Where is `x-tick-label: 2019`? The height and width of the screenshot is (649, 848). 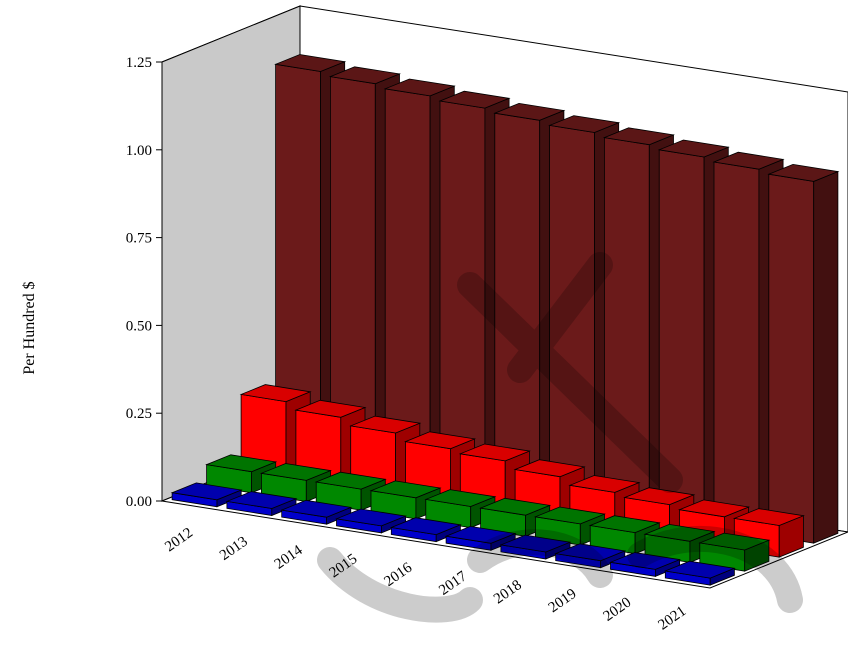 x-tick-label: 2019 is located at coordinates (563, 601).